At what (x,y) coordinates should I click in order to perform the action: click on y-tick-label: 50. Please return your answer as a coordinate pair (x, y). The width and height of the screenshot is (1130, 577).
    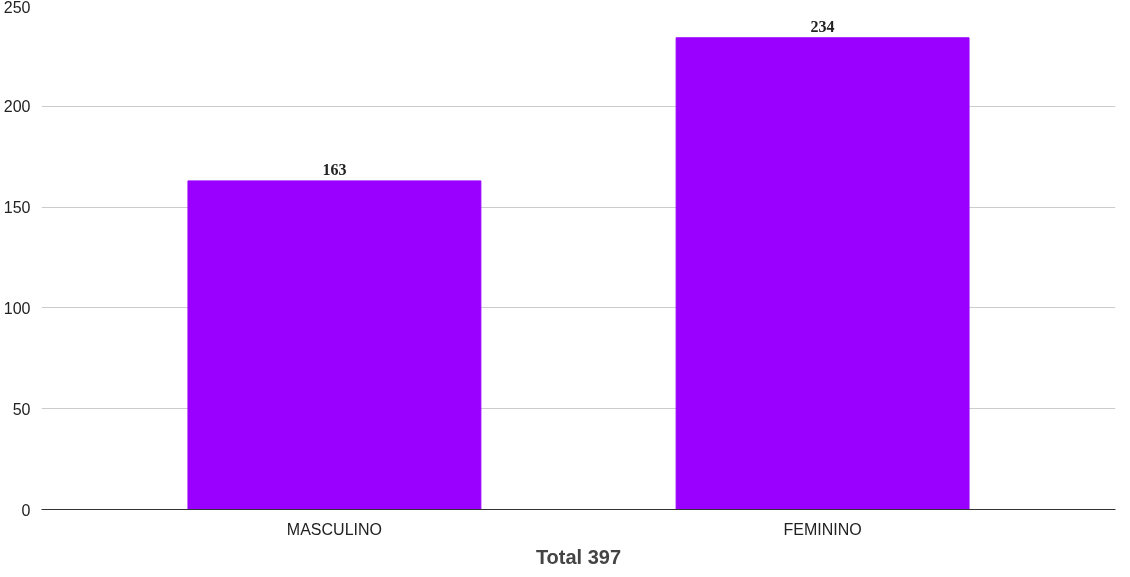
    Looking at the image, I should click on (21, 409).